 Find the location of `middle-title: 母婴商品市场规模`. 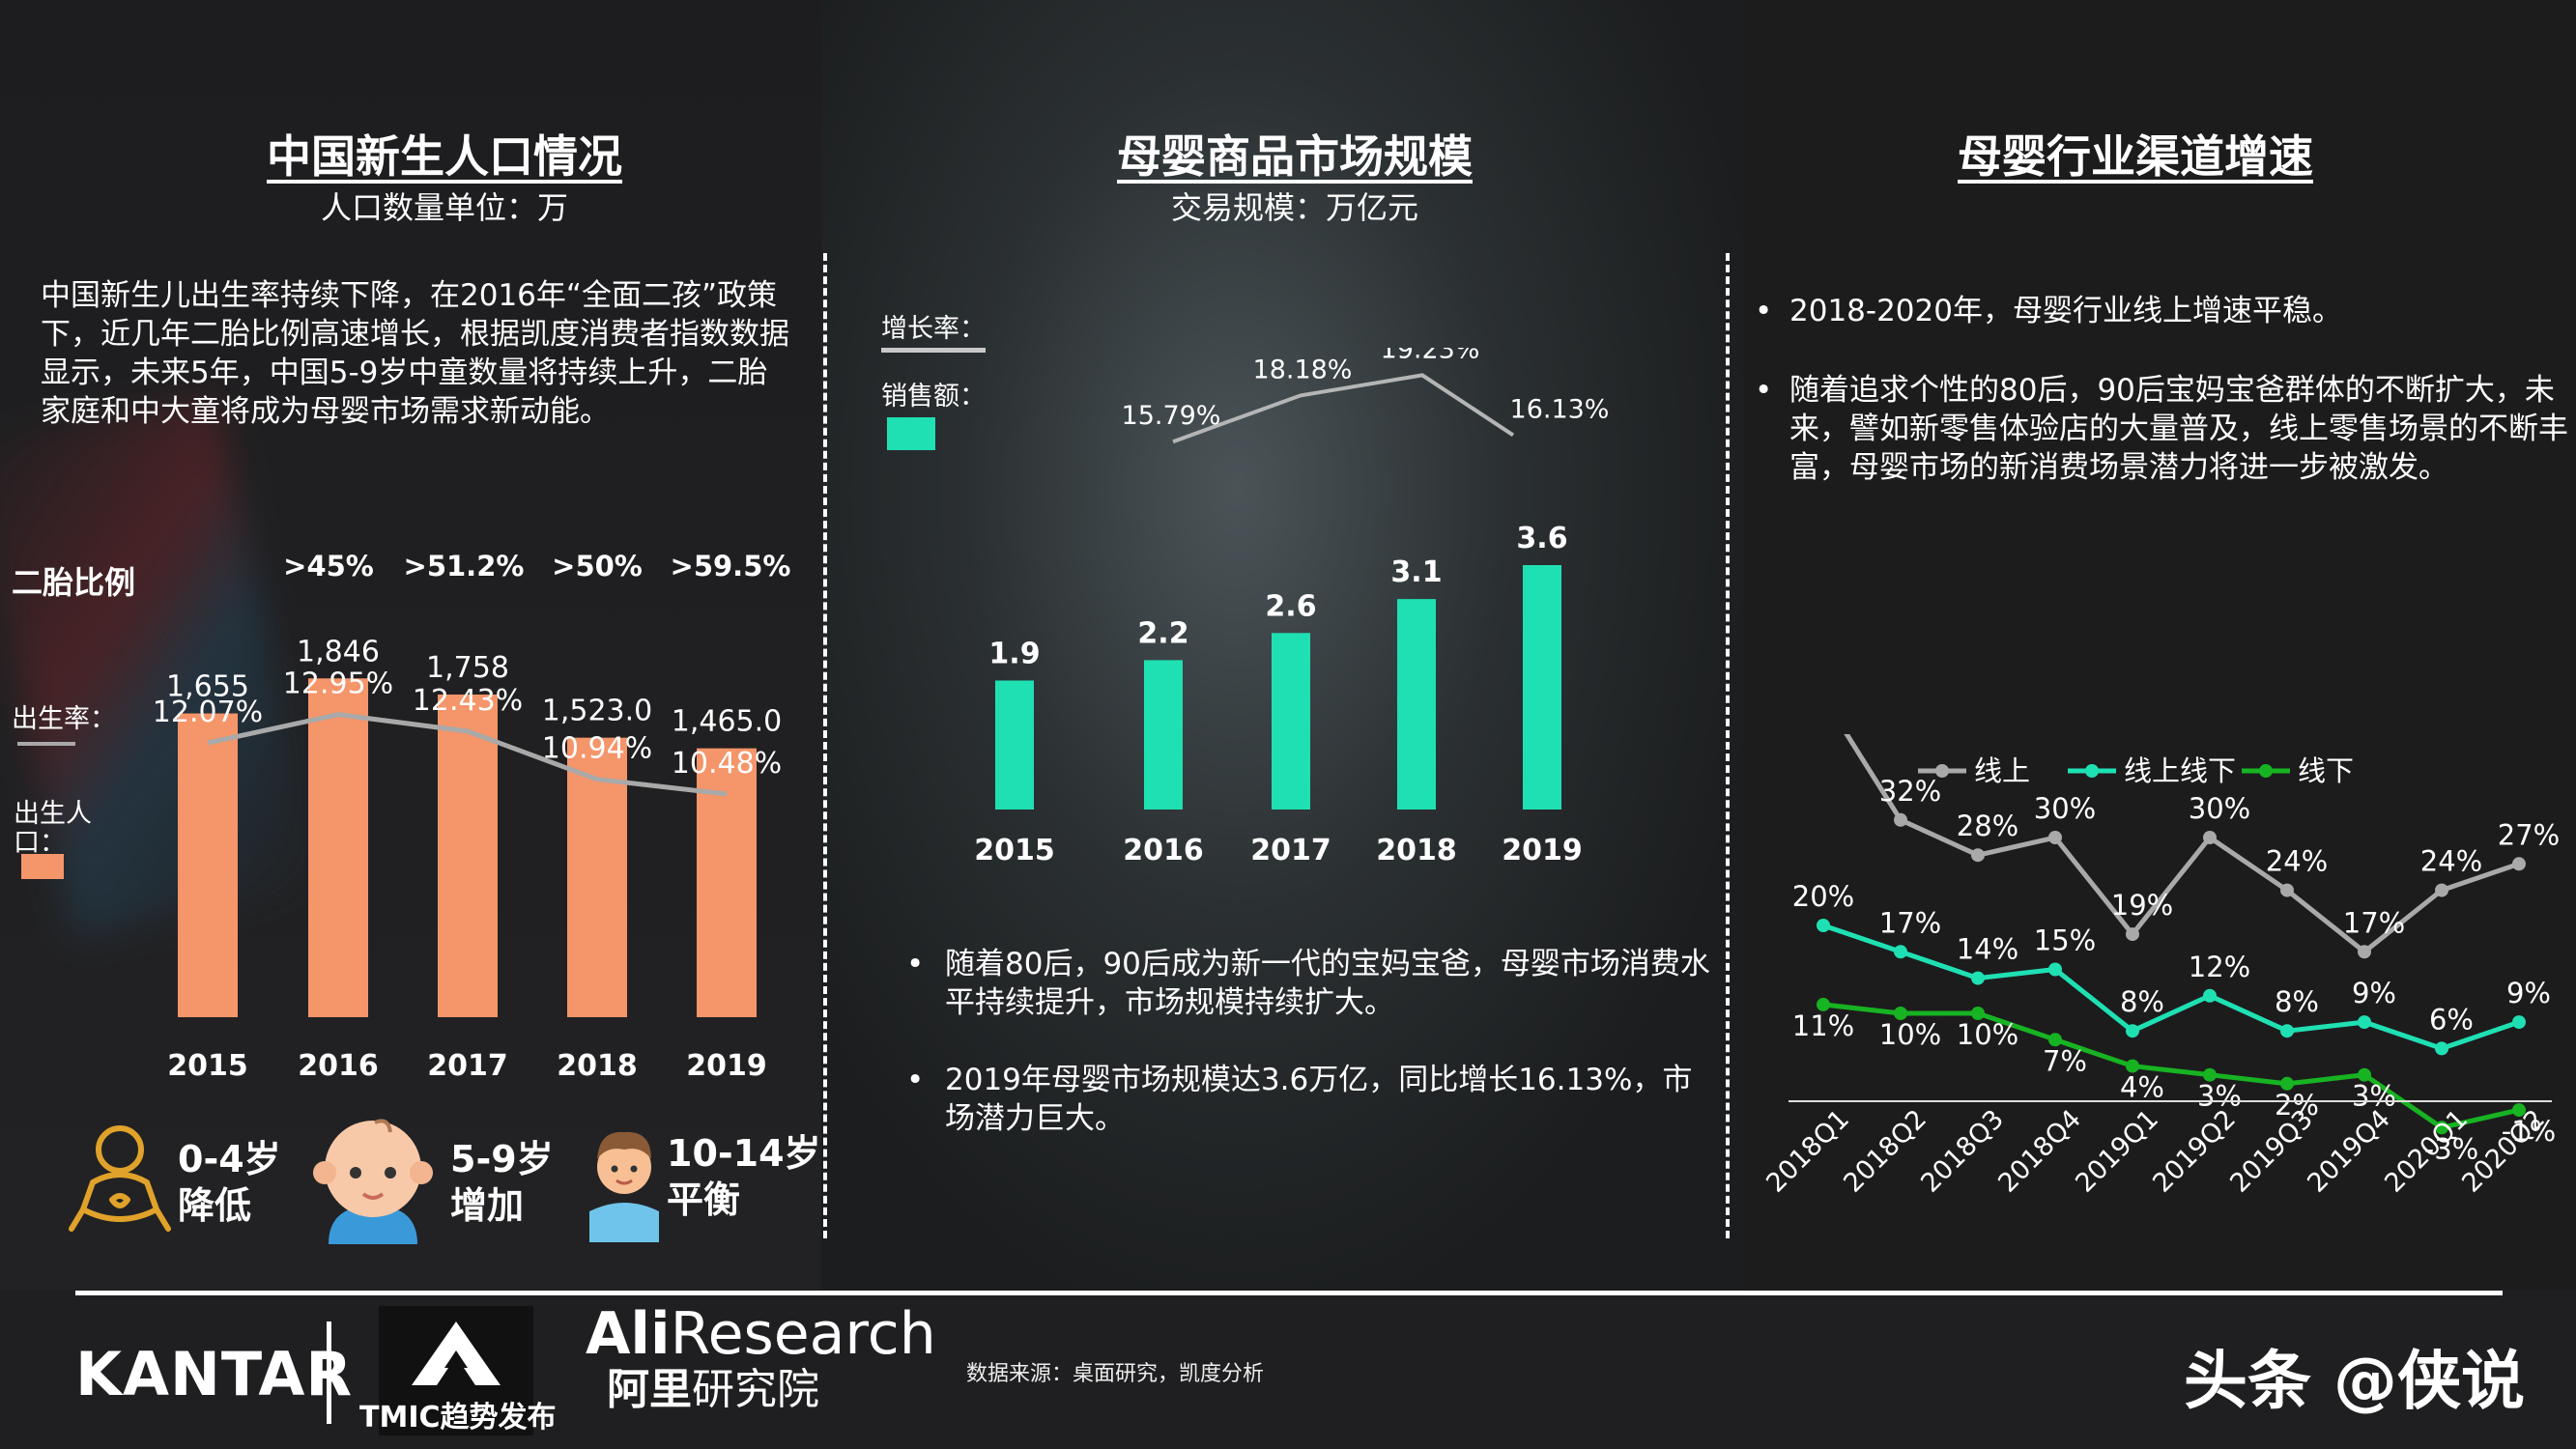

middle-title: 母婴商品市场规模 is located at coordinates (1295, 156).